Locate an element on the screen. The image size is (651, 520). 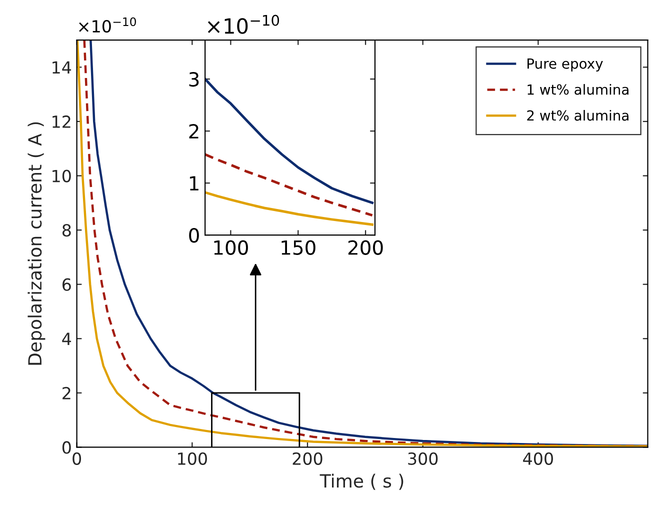
legend-label: Pure epoxy is located at coordinates (565, 65).